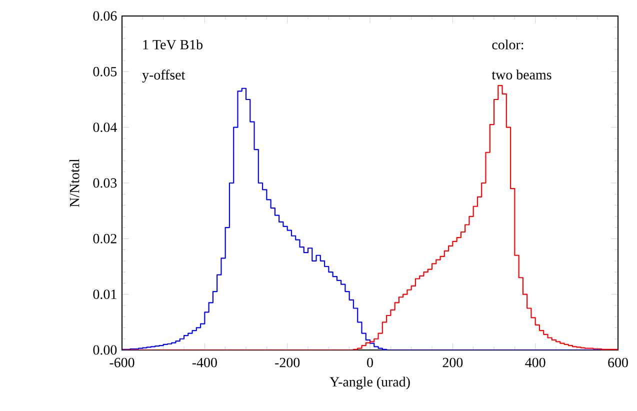  What do you see at coordinates (164, 76) in the screenshot?
I see `annotation: y-offset` at bounding box center [164, 76].